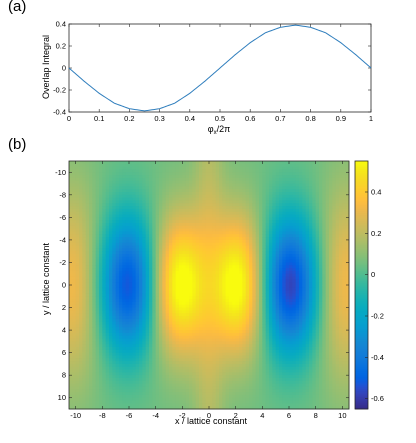 The height and width of the screenshot is (443, 416). I want to click on x-tick-label: 0.6, so click(250, 118).